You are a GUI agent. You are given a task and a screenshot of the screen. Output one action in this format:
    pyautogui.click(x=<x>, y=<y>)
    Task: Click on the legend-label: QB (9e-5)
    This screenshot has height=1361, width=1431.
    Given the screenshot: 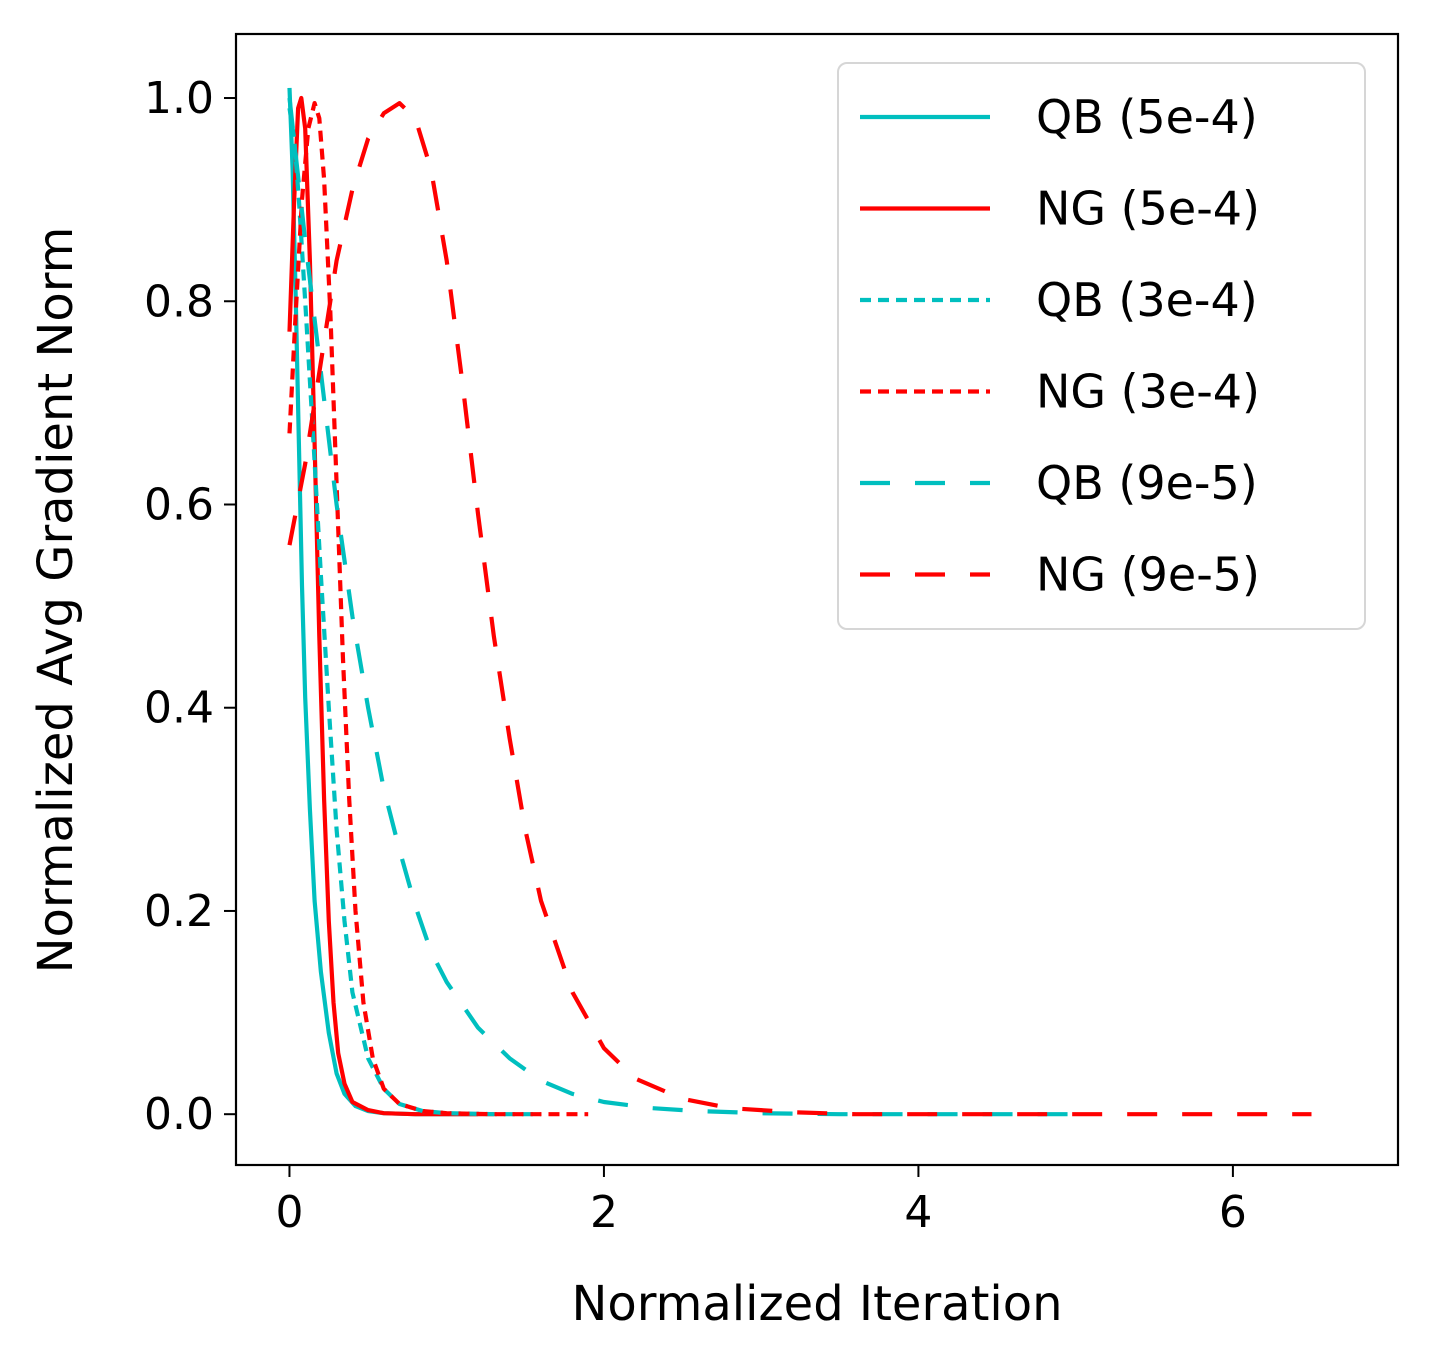 What is the action you would take?
    pyautogui.click(x=1147, y=483)
    